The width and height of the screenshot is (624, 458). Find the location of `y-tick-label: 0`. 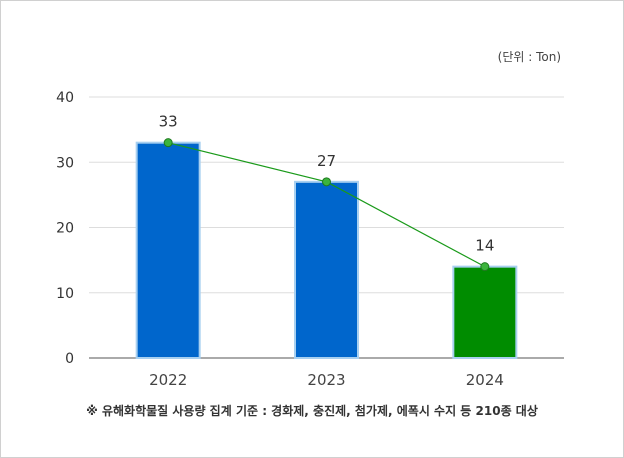

y-tick-label: 0 is located at coordinates (69, 359).